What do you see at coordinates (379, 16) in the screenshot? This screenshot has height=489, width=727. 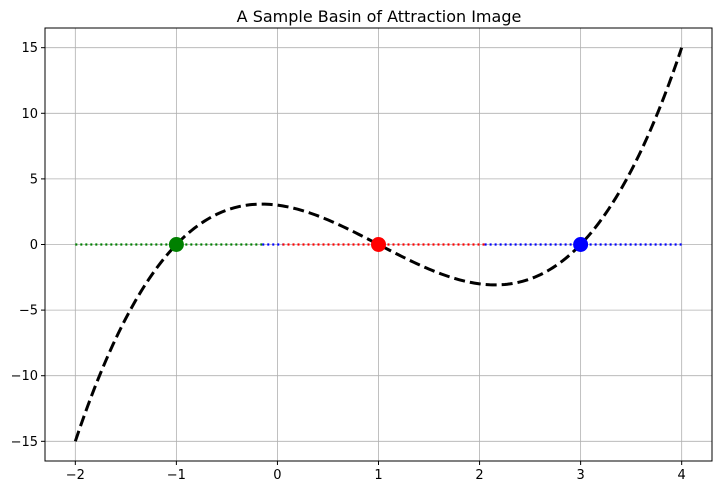 I see `chart-title: A Sample Basin of Attraction Image` at bounding box center [379, 16].